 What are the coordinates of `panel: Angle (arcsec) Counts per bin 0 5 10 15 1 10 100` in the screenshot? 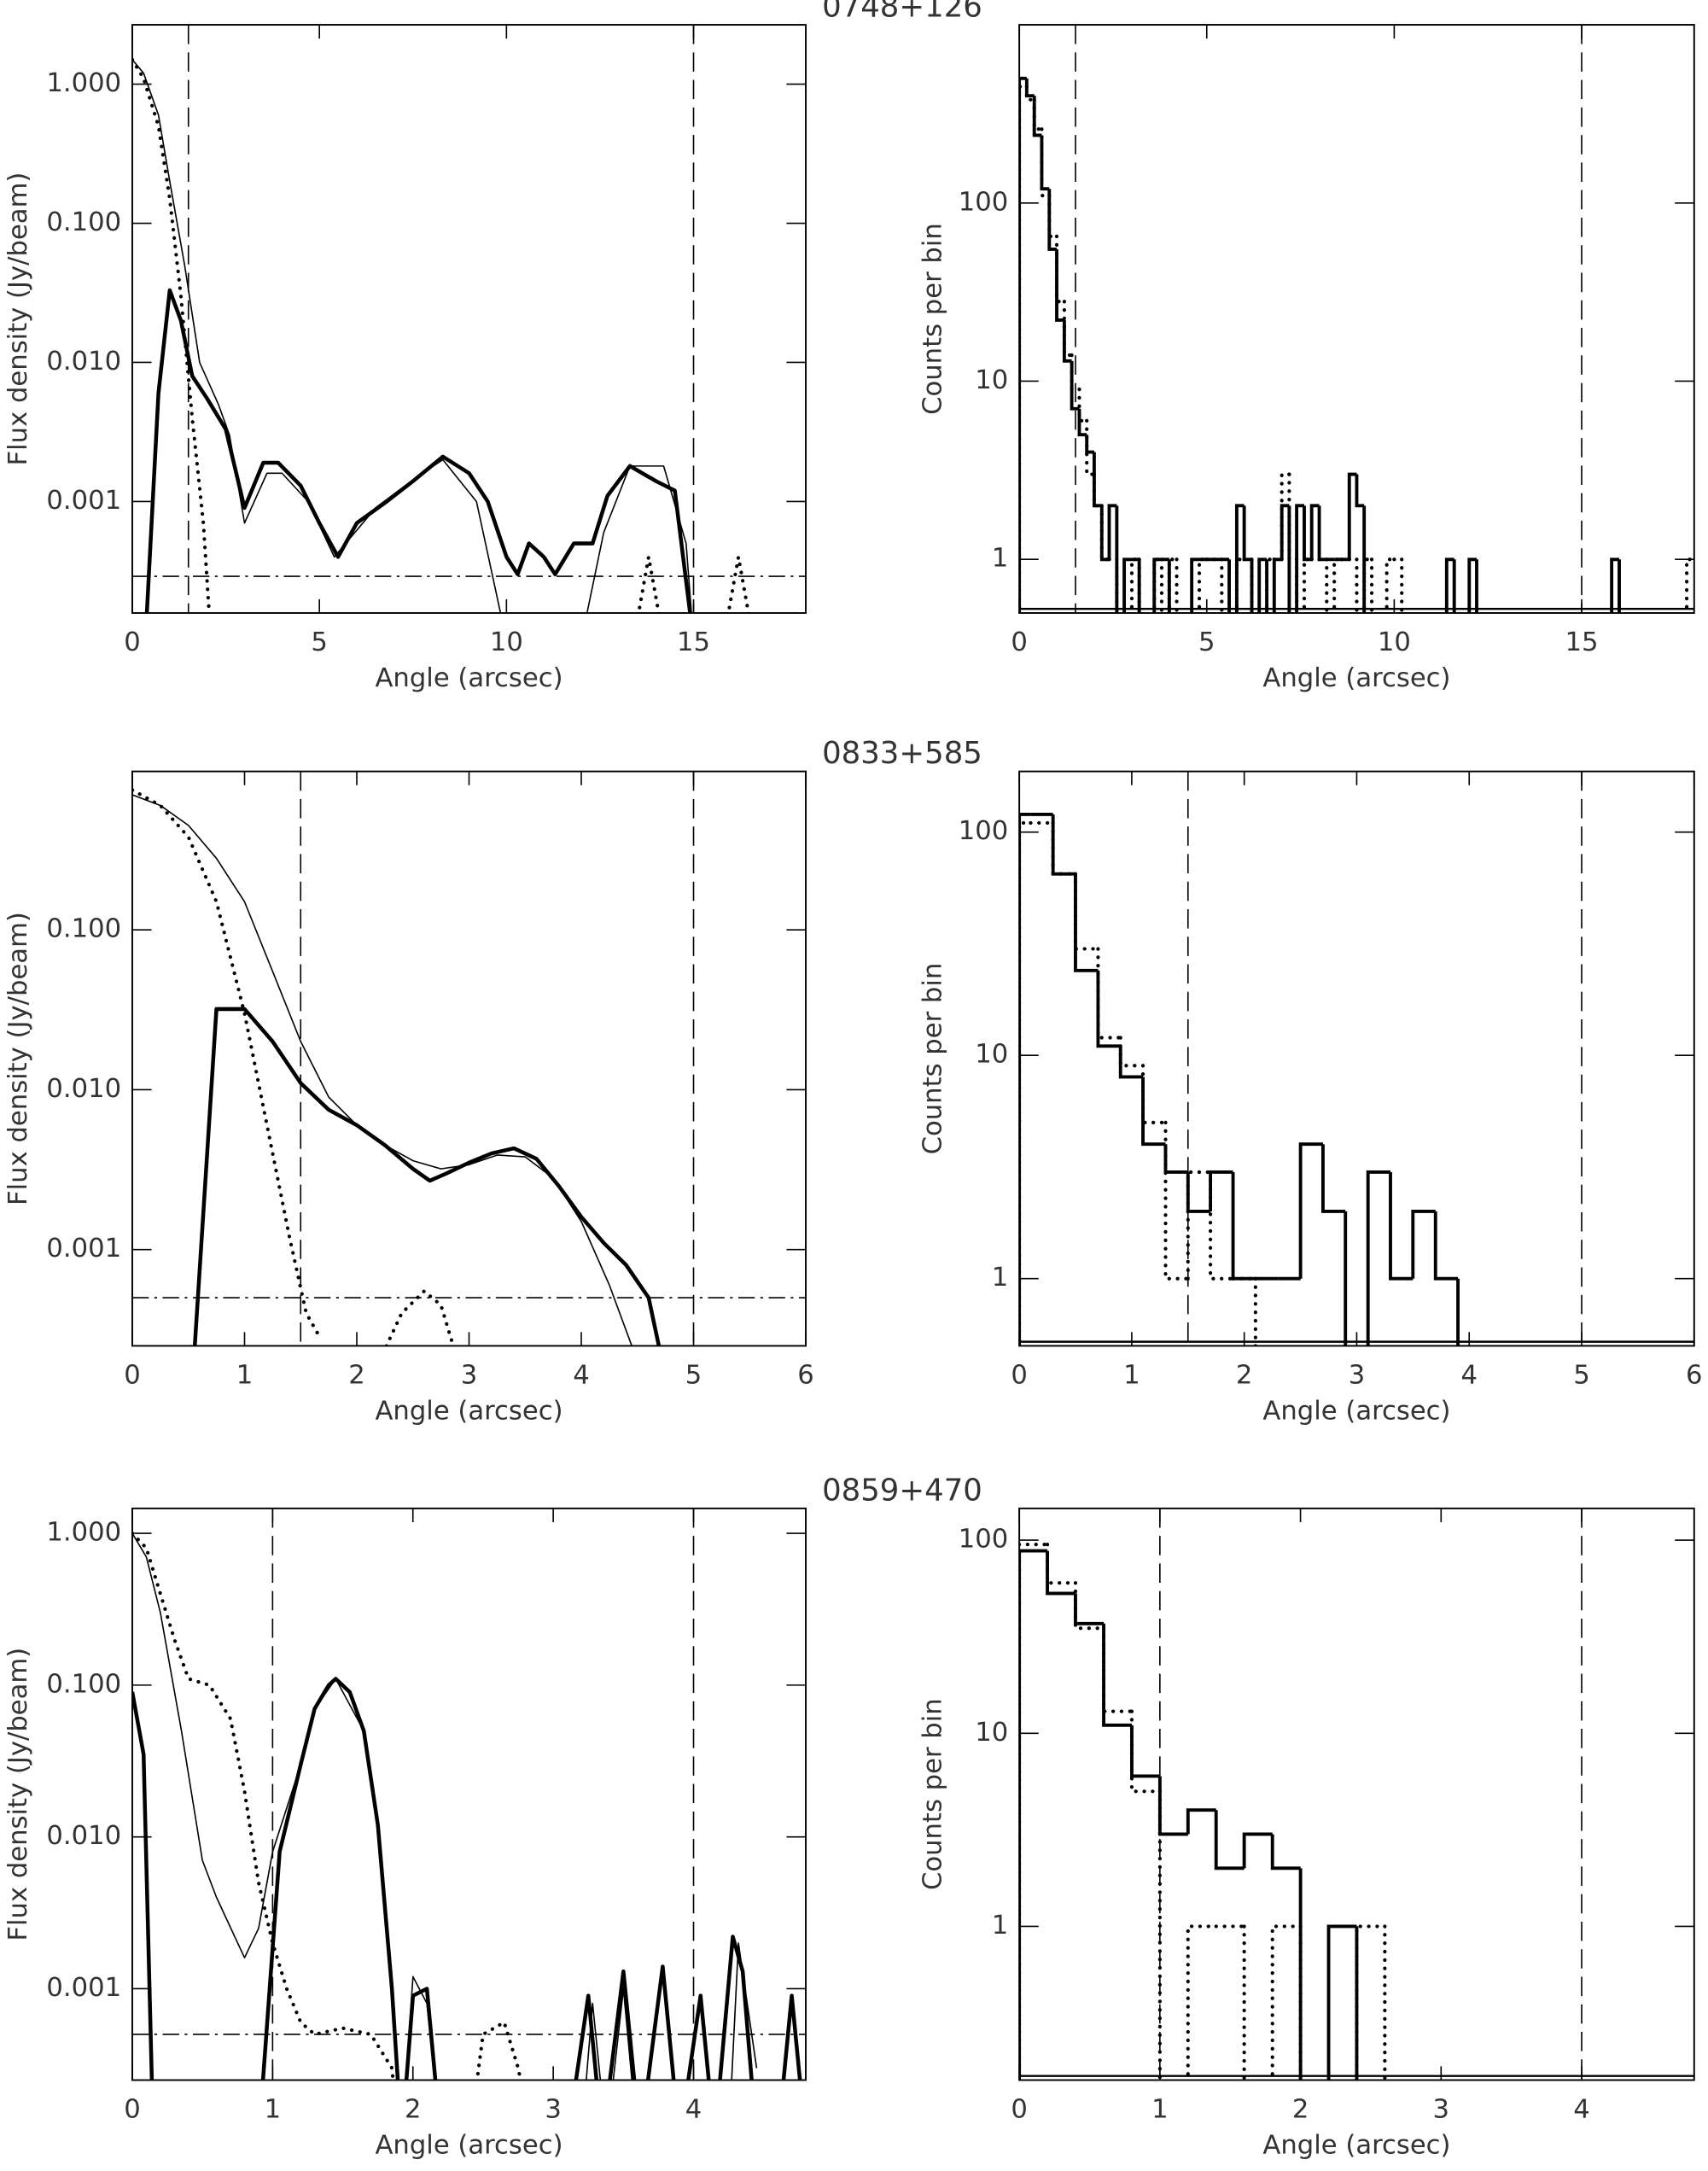 It's located at (1307, 358).